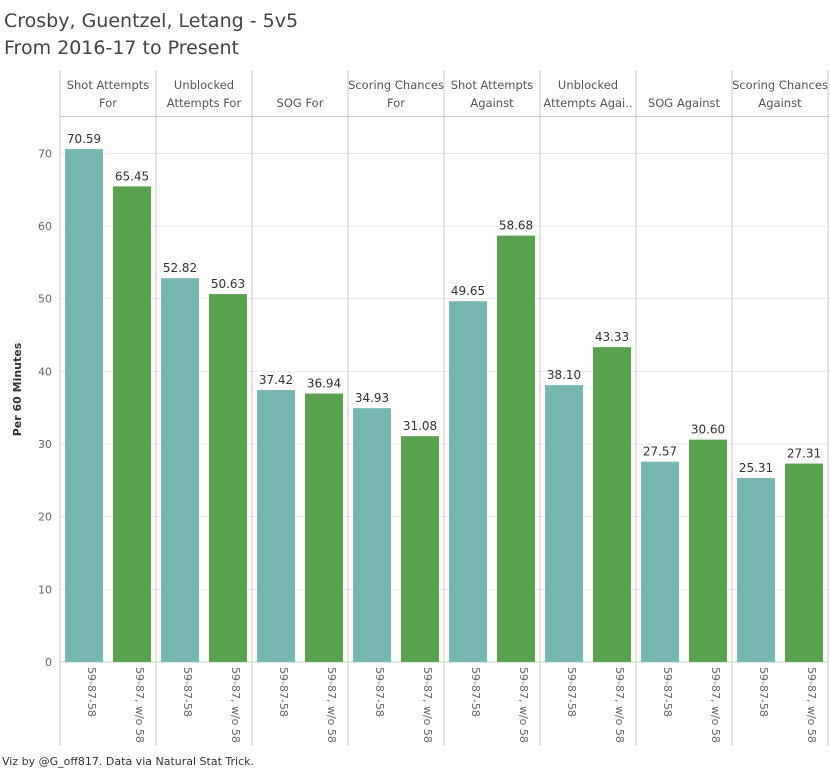 This screenshot has height=772, width=830. I want to click on y-tick-label: 70, so click(45, 153).